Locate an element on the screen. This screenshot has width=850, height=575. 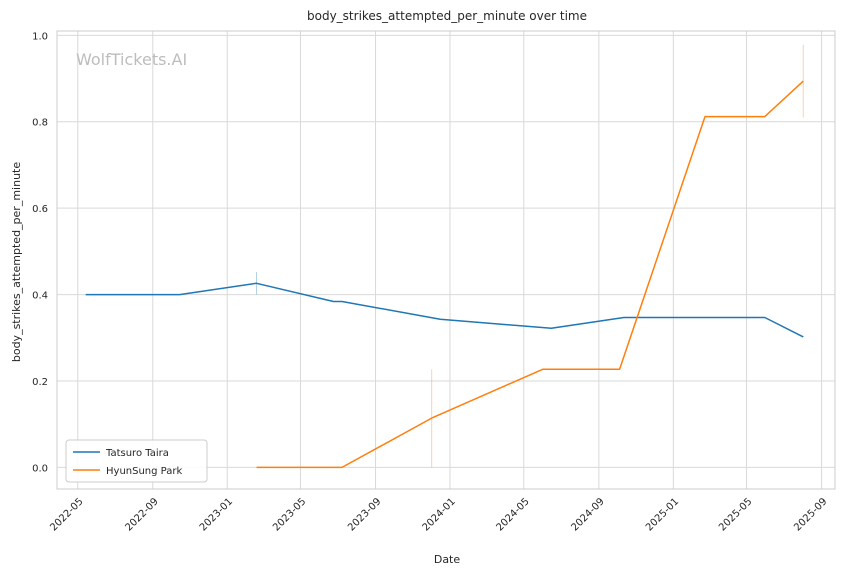
y-tick-label: 0.8 is located at coordinates (40, 123).